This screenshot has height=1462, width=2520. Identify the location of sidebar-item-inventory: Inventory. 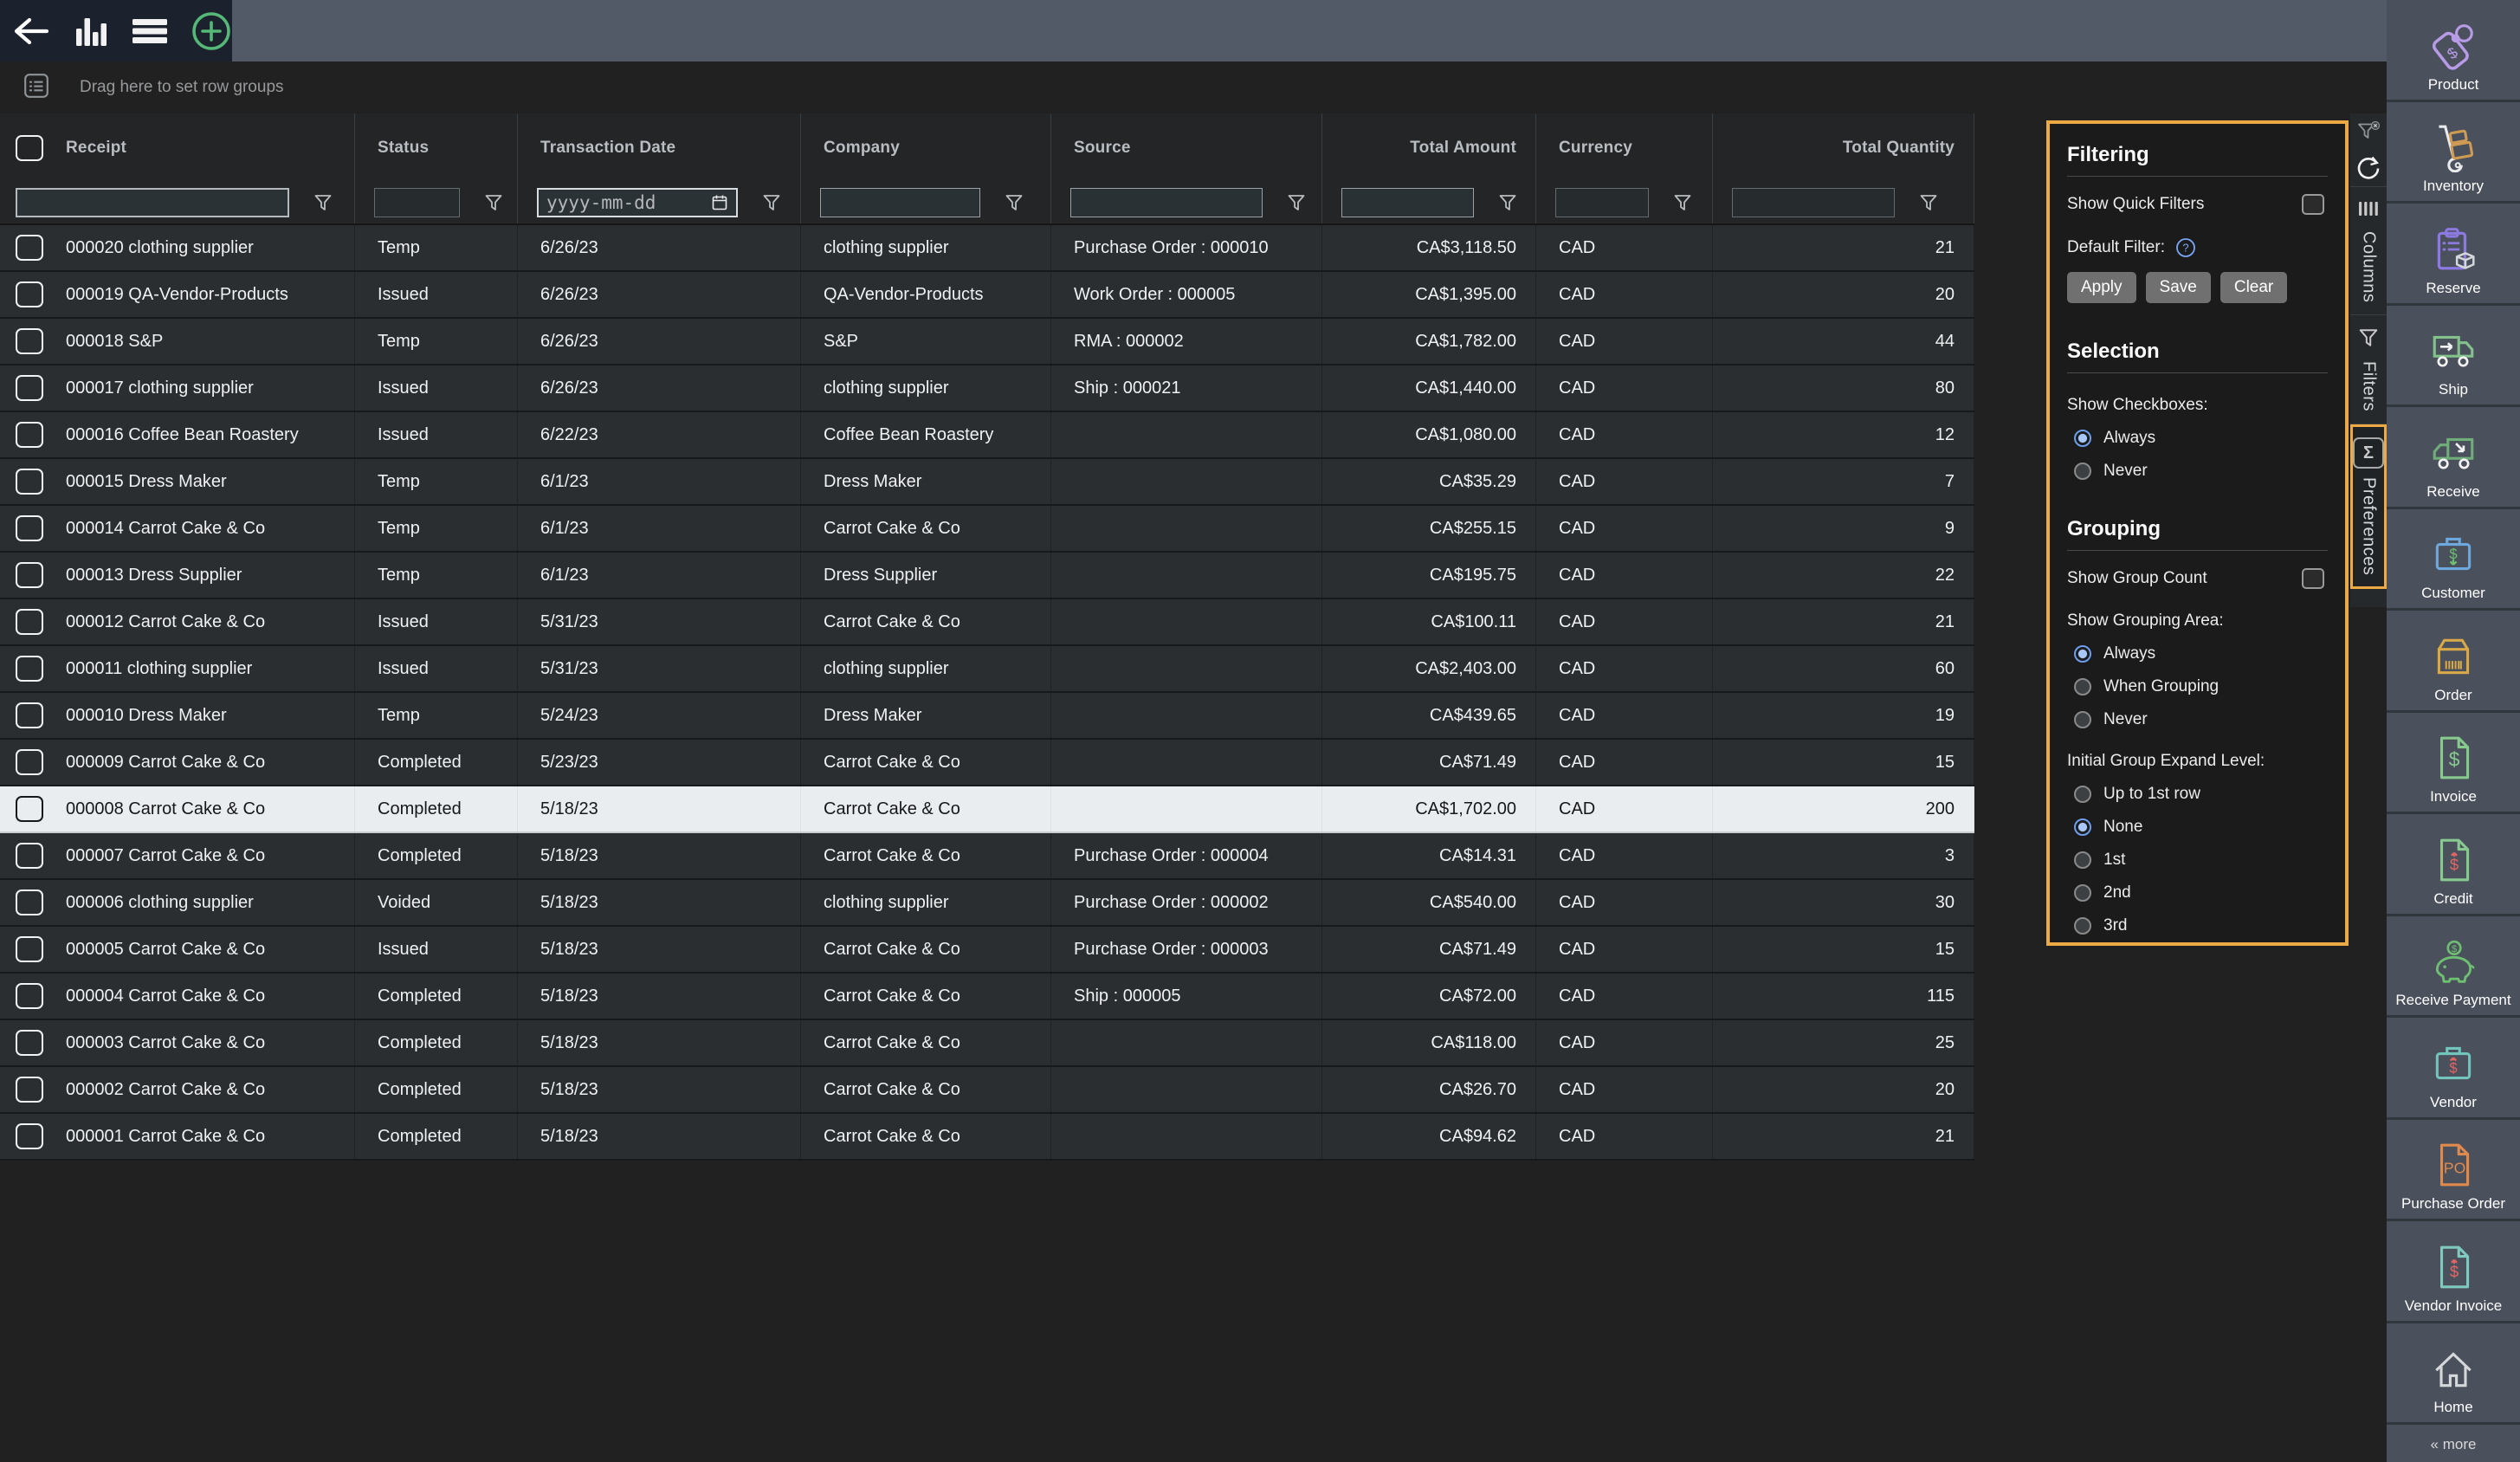
(2453, 151).